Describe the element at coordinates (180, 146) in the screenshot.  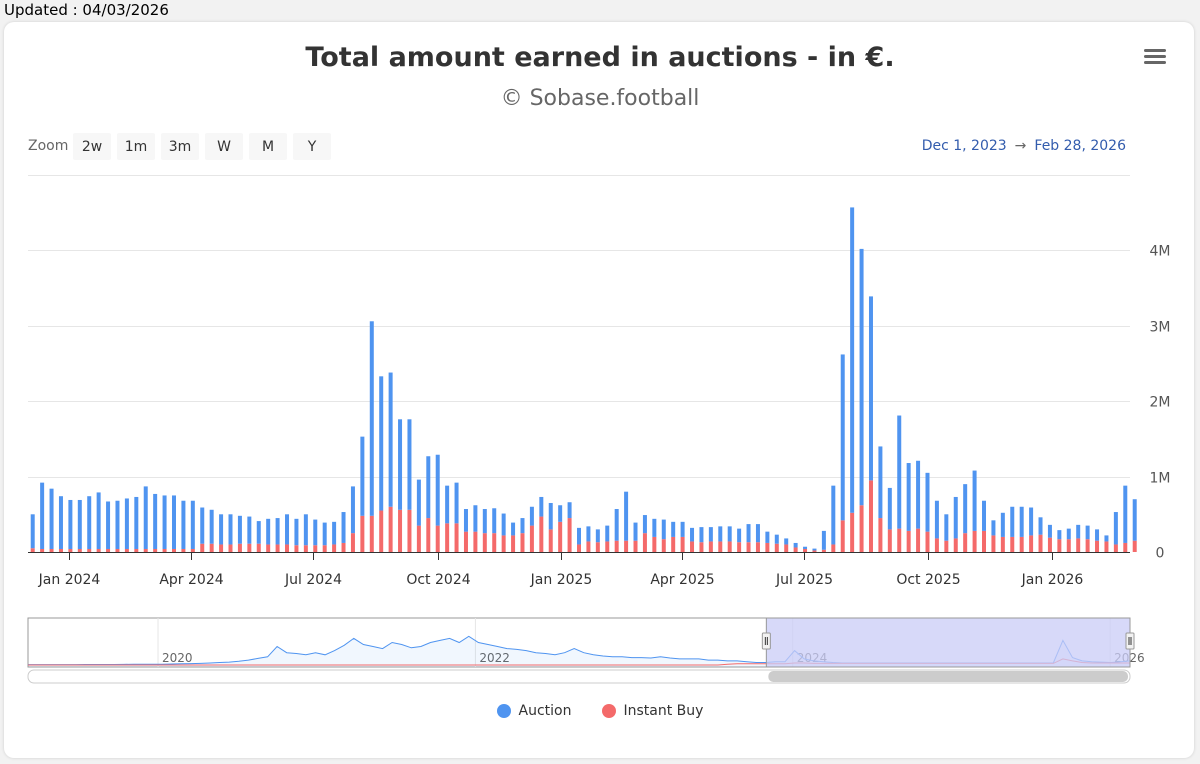
I see `zoom-button-3m: 3m` at that location.